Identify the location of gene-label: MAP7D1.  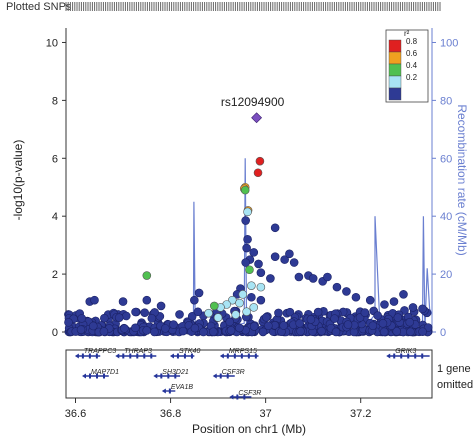
(105, 372).